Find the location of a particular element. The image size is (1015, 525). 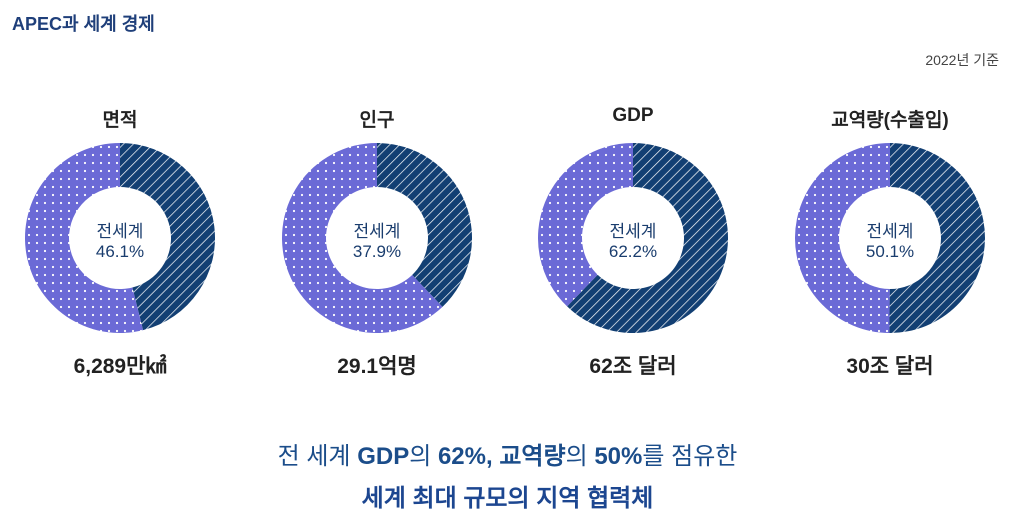

amount-value: 6,289만㎢ is located at coordinates (120, 366).